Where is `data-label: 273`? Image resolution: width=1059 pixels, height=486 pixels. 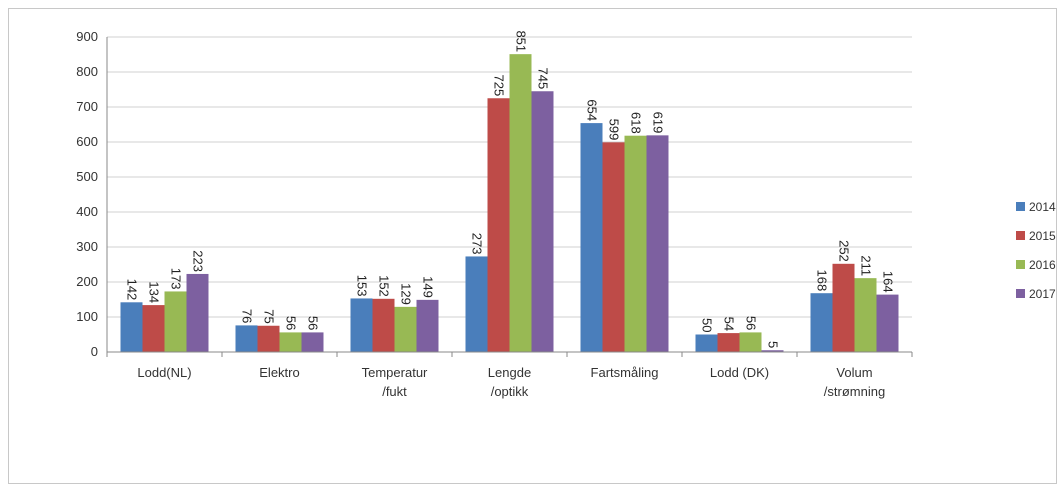 data-label: 273 is located at coordinates (477, 244).